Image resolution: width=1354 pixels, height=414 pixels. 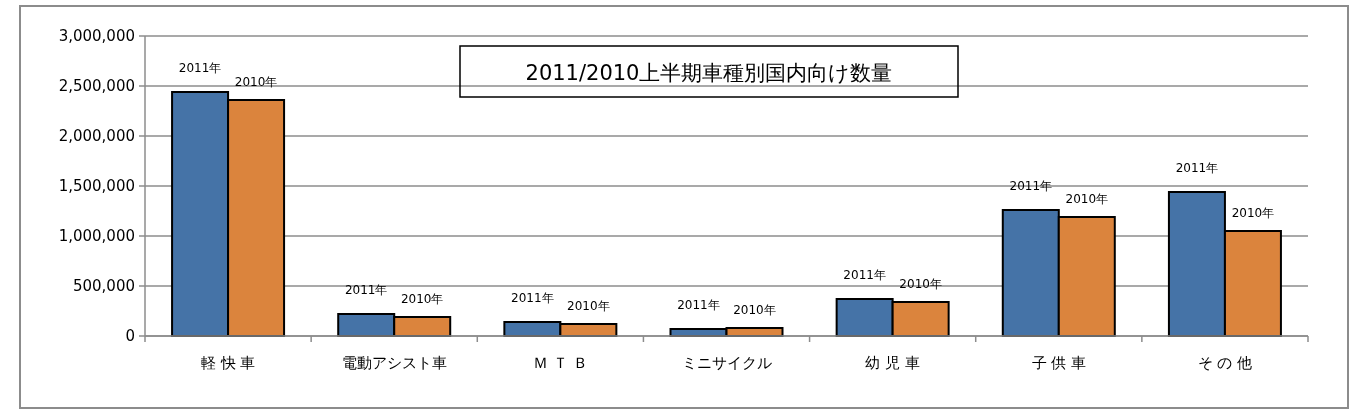 I want to click on y-tick-label: 500,000, so click(x=103, y=286).